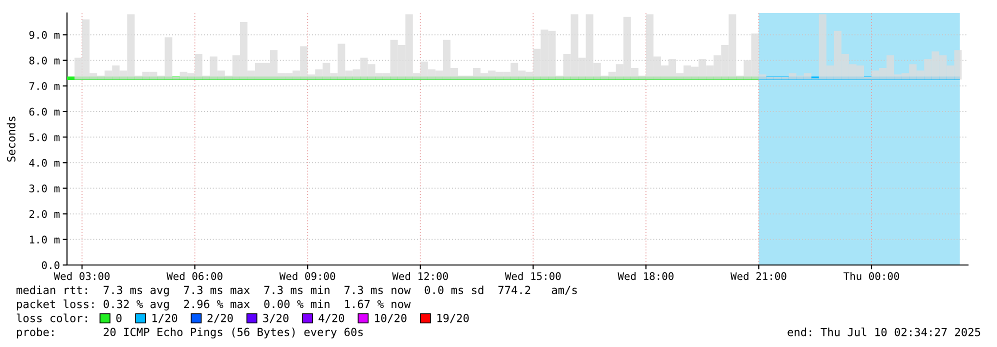 The image size is (997, 347). What do you see at coordinates (51, 318) in the screenshot?
I see `legend-title: loss color:` at bounding box center [51, 318].